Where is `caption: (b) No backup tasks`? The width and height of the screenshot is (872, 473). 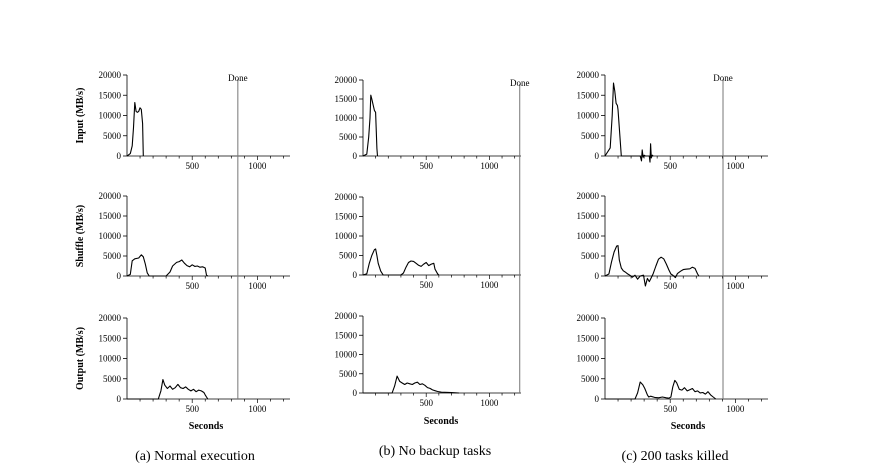 caption: (b) No backup tasks is located at coordinates (435, 451).